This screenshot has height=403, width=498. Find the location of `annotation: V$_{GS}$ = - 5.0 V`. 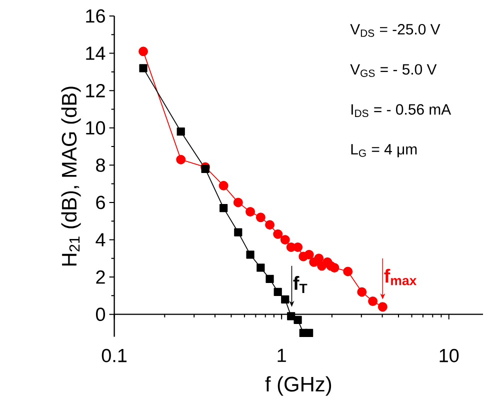

annotation: V$_{GS}$ = - 5.0 V is located at coordinates (393, 70).